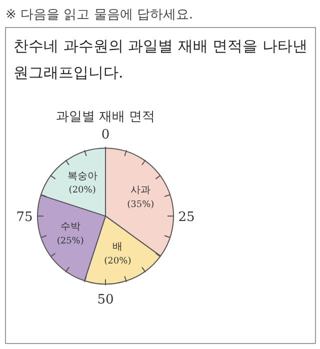 This screenshot has height=349, width=320. I want to click on text: 50, so click(105, 300).